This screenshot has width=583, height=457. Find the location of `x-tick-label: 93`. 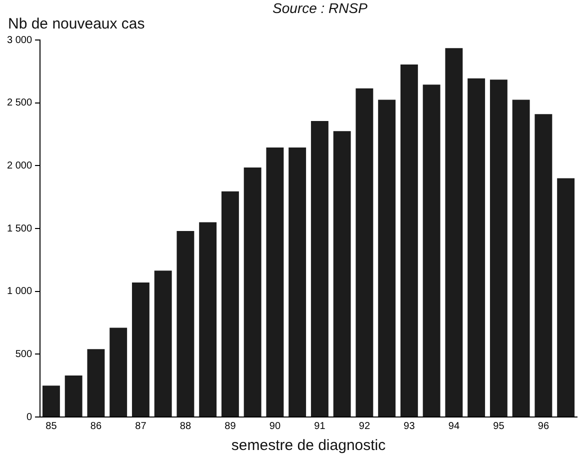

x-tick-label: 93 is located at coordinates (410, 426).